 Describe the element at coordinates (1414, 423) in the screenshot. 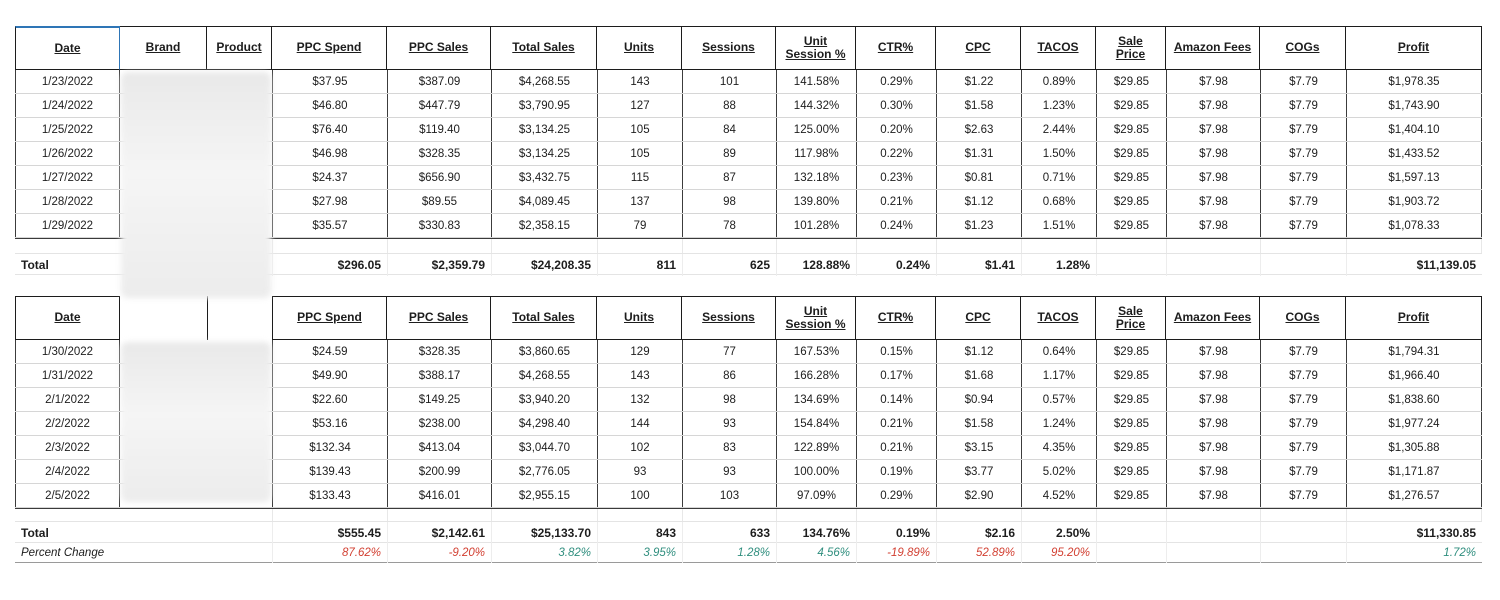

I see `table-cell: $1,977.24` at that location.